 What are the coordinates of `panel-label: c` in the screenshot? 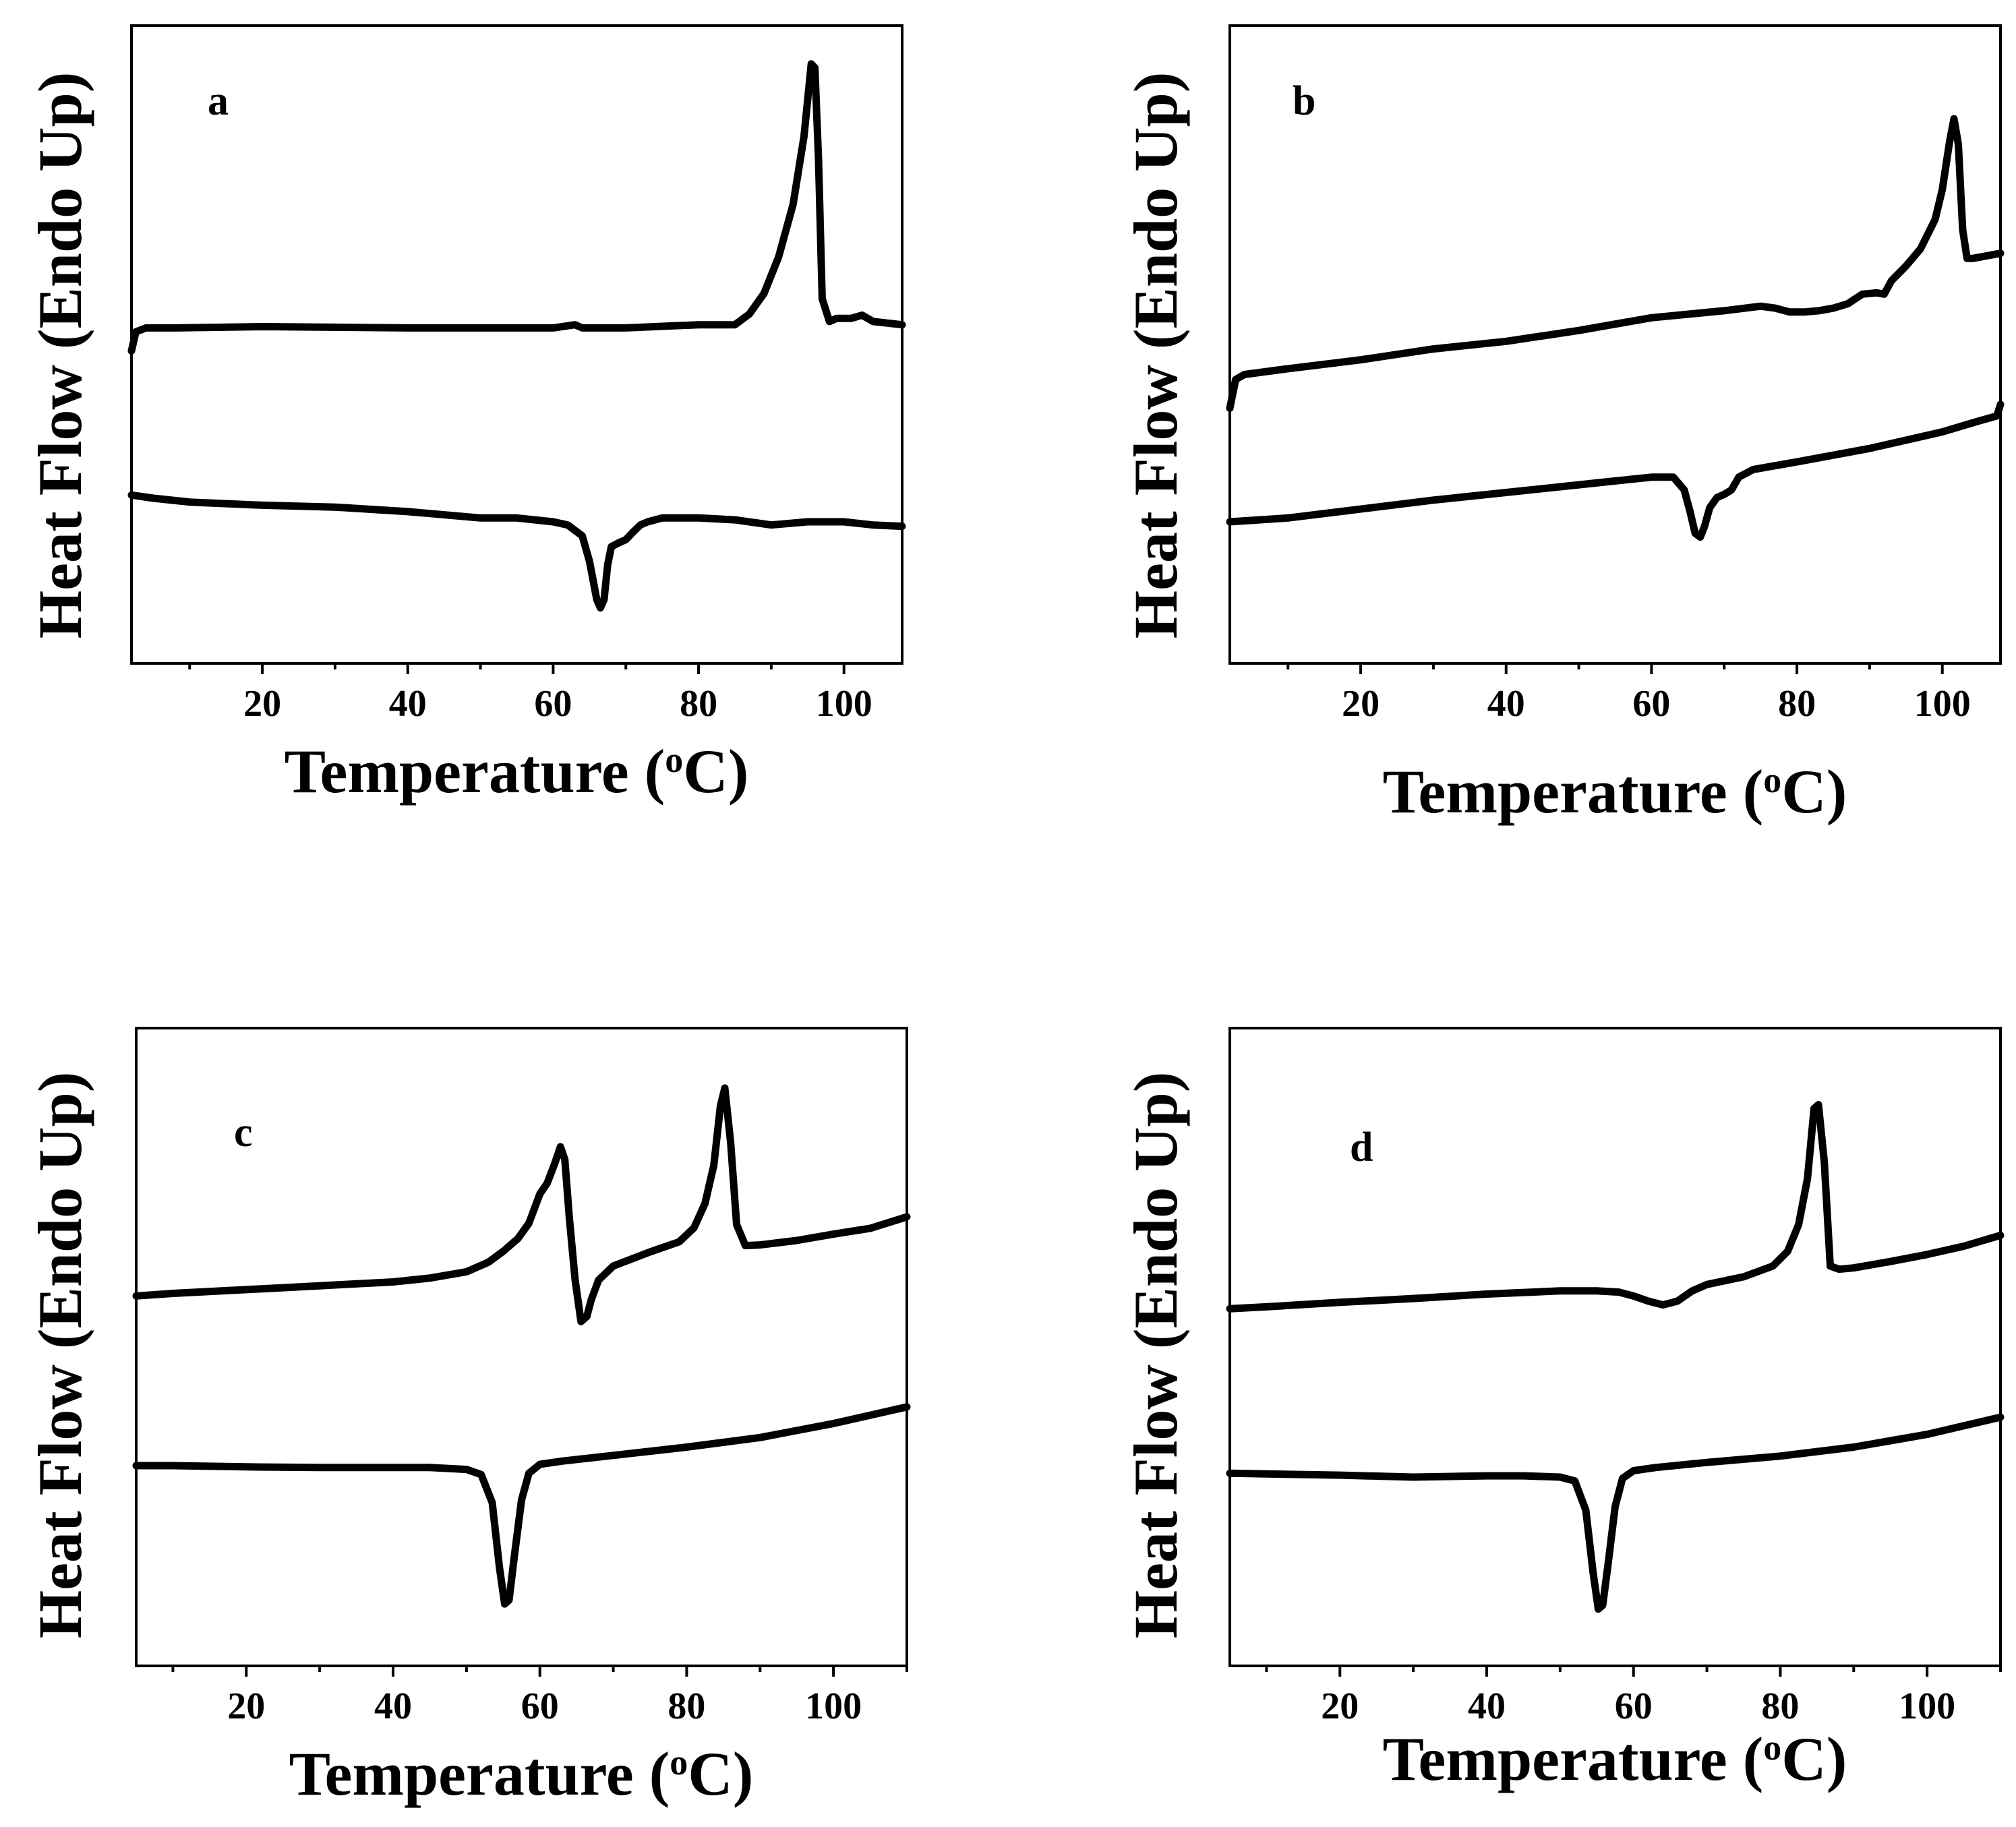 It's located at (243, 1133).